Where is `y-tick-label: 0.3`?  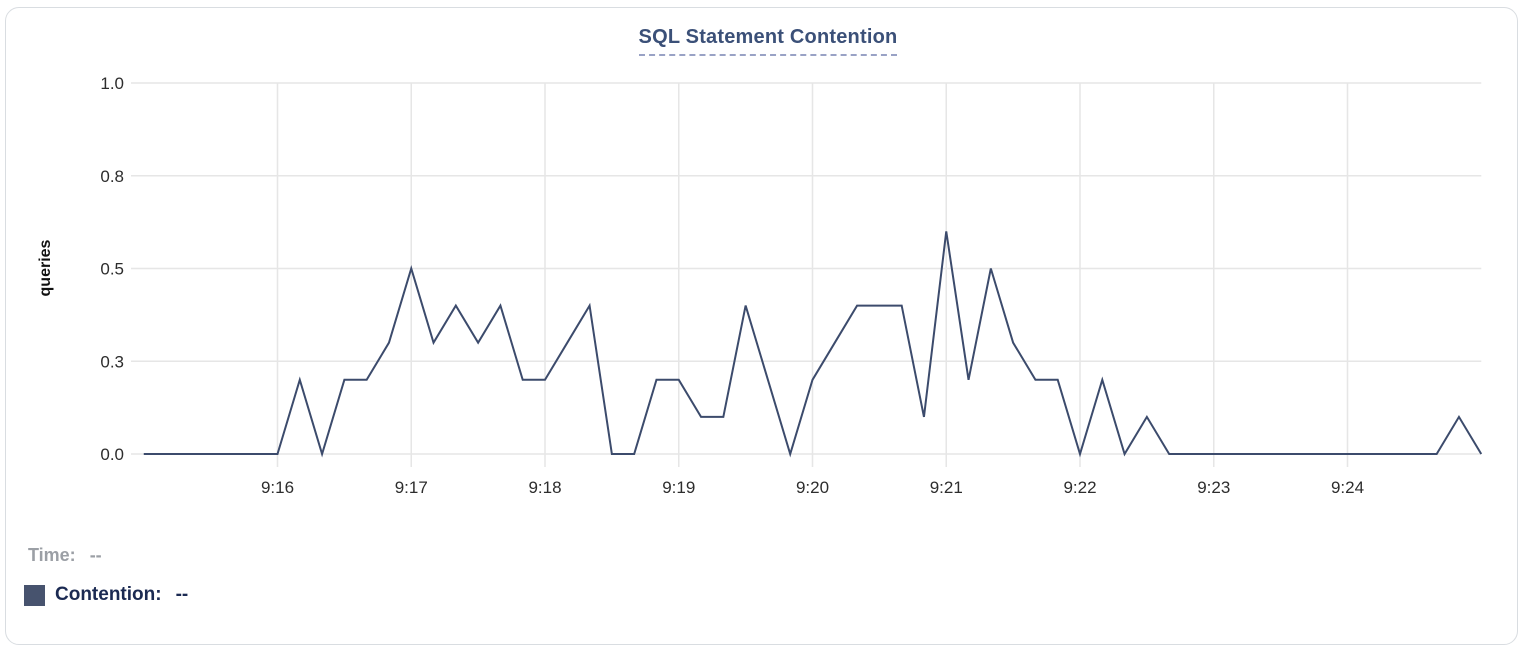 y-tick-label: 0.3 is located at coordinates (112, 361).